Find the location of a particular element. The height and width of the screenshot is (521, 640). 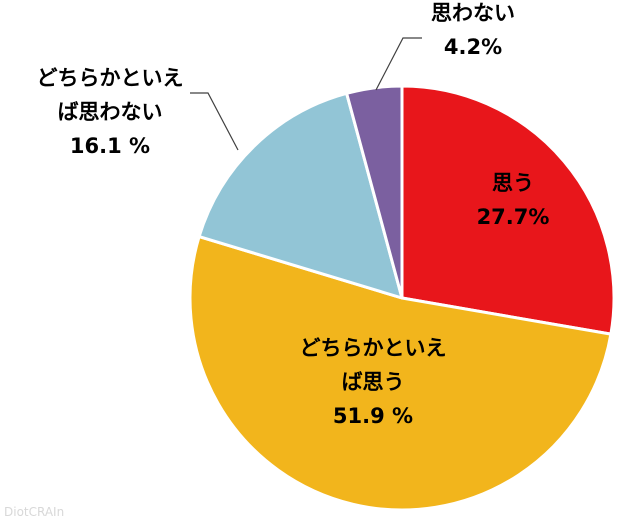

data-label-value-0: 27.7% is located at coordinates (513, 217).